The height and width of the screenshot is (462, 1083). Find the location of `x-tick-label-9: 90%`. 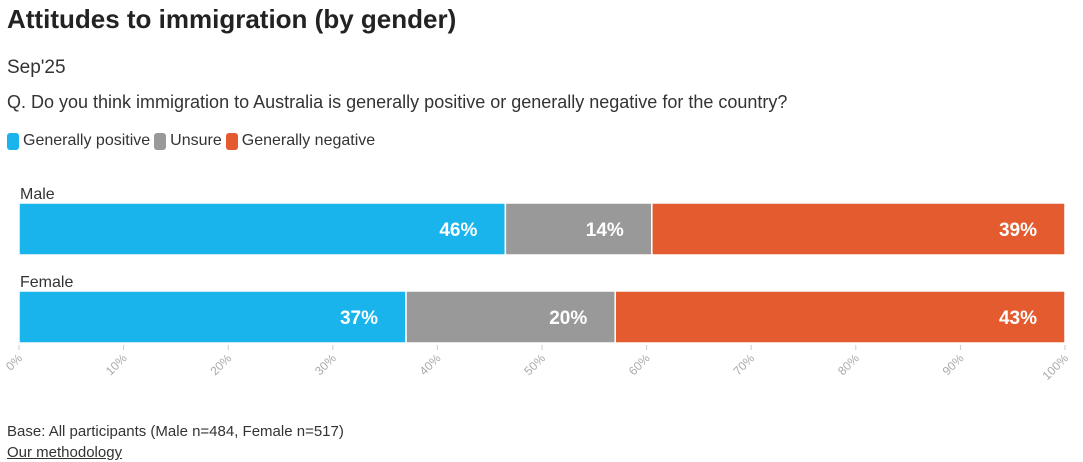

x-tick-label-9: 90% is located at coordinates (953, 364).